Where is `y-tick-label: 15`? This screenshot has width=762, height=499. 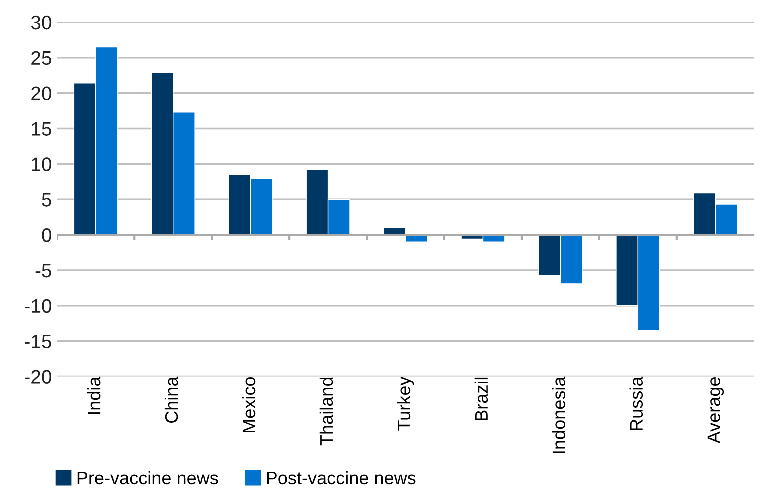
y-tick-label: 15 is located at coordinates (42, 129).